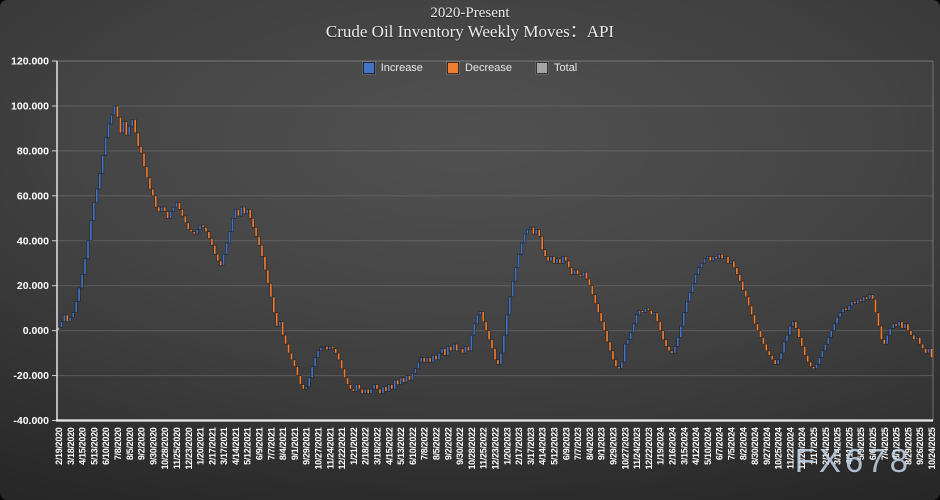 The width and height of the screenshot is (940, 500). I want to click on y-tick-label: 0.000, so click(36, 331).